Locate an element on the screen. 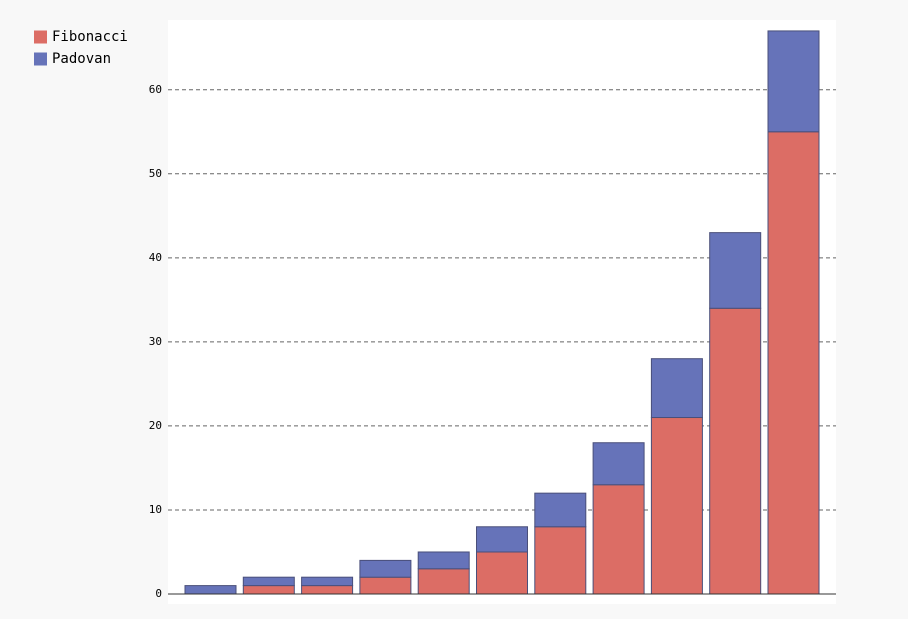  y-tick-label: 20 is located at coordinates (155, 425).